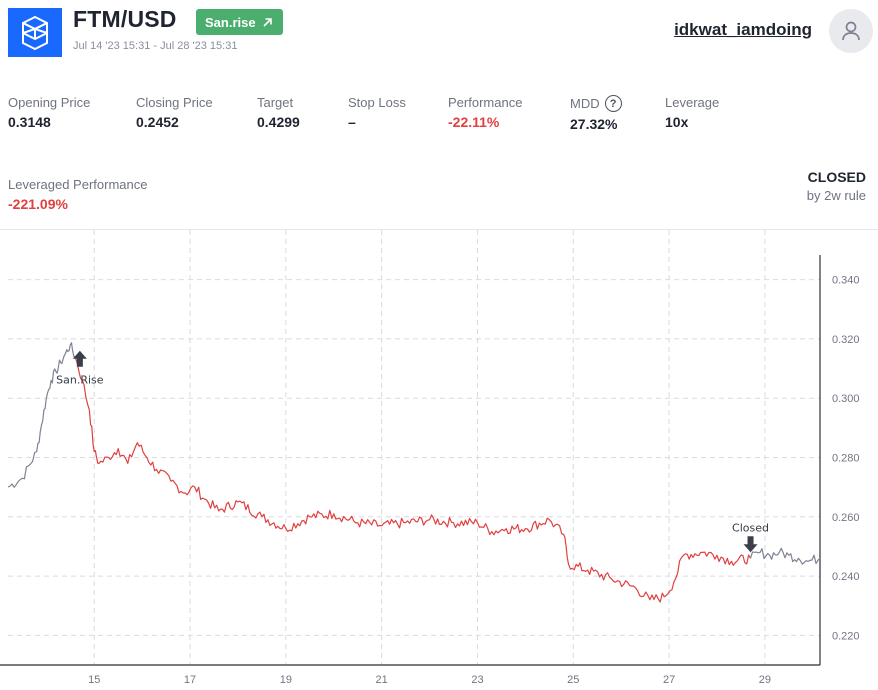  What do you see at coordinates (174, 112) in the screenshot?
I see `stat-closing-price: Closing Price 0.2452` at bounding box center [174, 112].